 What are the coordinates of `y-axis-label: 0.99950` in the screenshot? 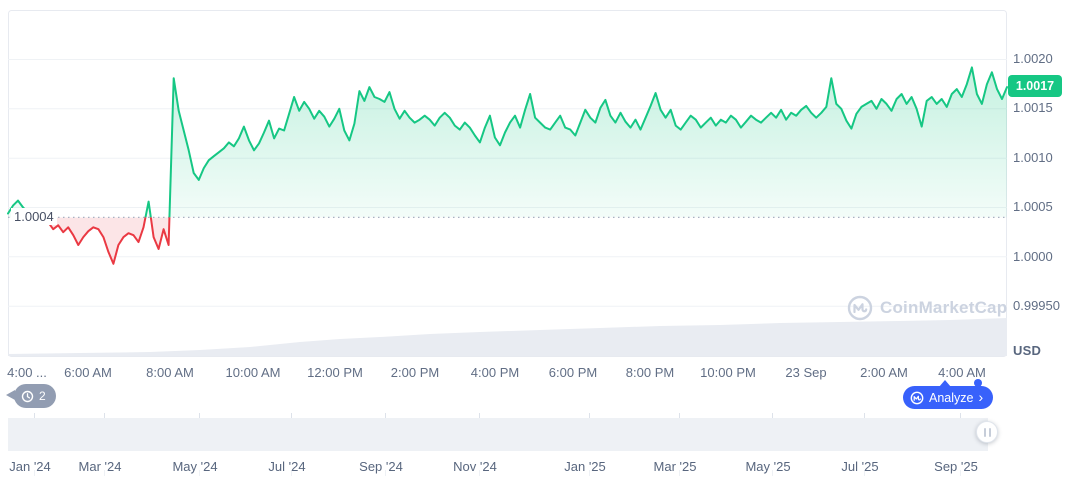 It's located at (1036, 305).